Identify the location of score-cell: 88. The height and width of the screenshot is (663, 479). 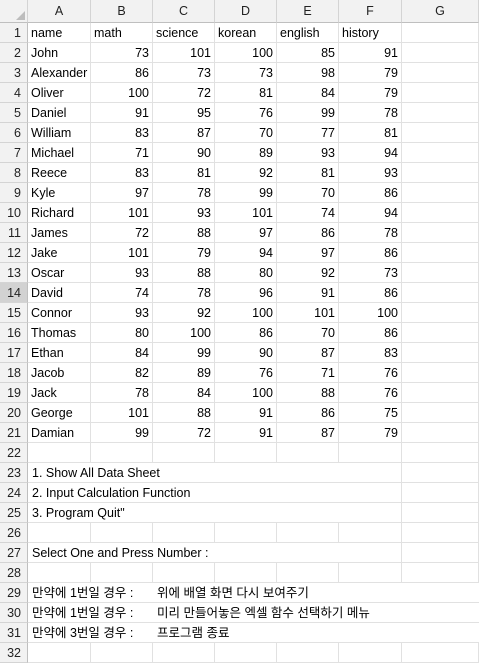
(308, 393).